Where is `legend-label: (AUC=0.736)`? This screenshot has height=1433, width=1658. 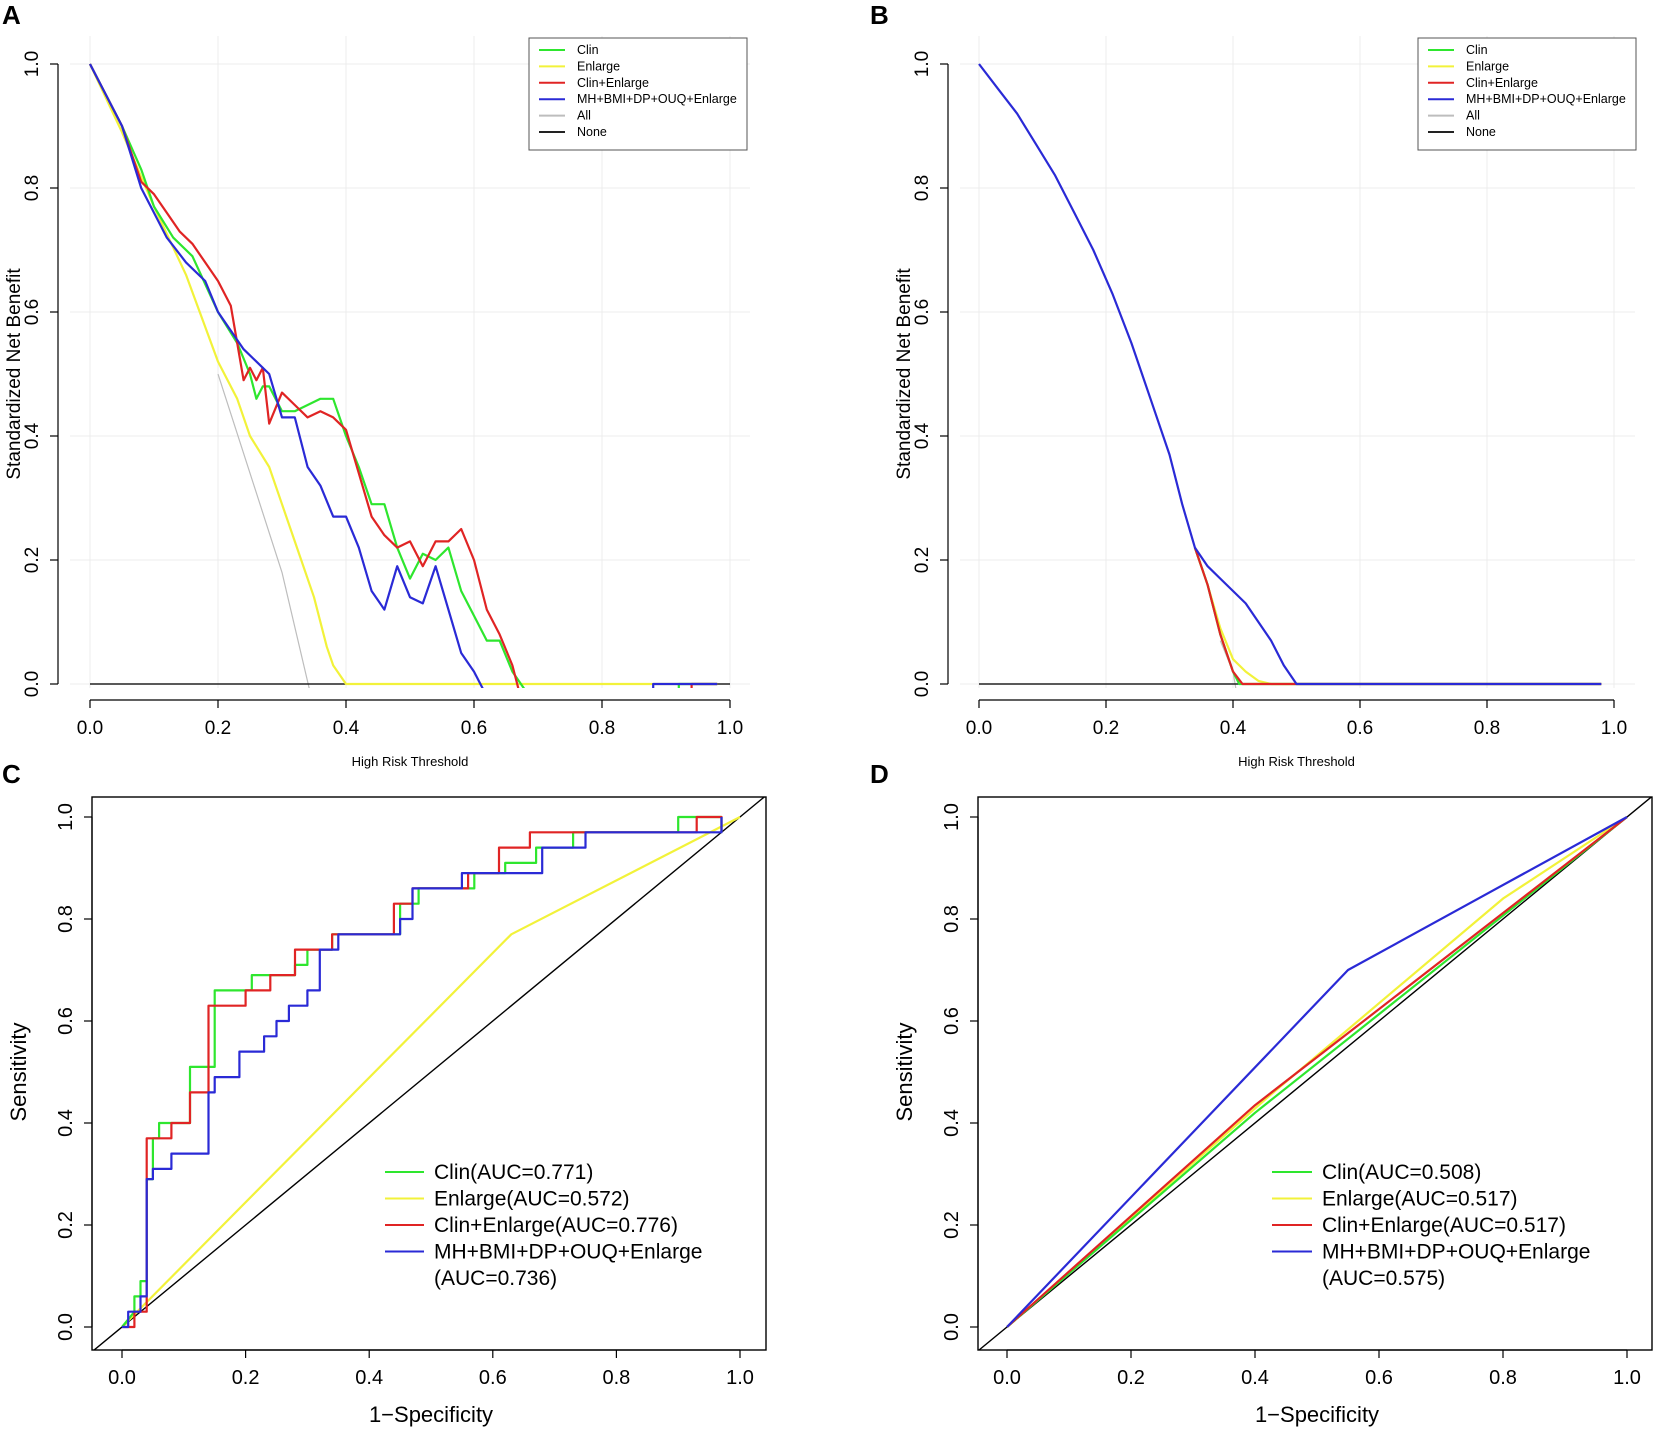 legend-label: (AUC=0.736) is located at coordinates (495, 1278).